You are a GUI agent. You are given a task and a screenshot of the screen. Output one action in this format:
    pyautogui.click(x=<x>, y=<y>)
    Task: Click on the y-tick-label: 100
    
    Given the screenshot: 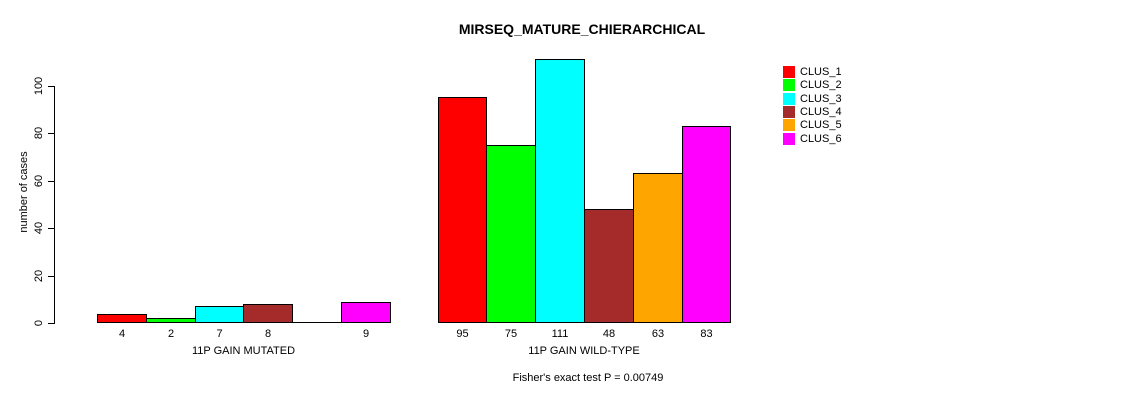 What is the action you would take?
    pyautogui.click(x=39, y=85)
    